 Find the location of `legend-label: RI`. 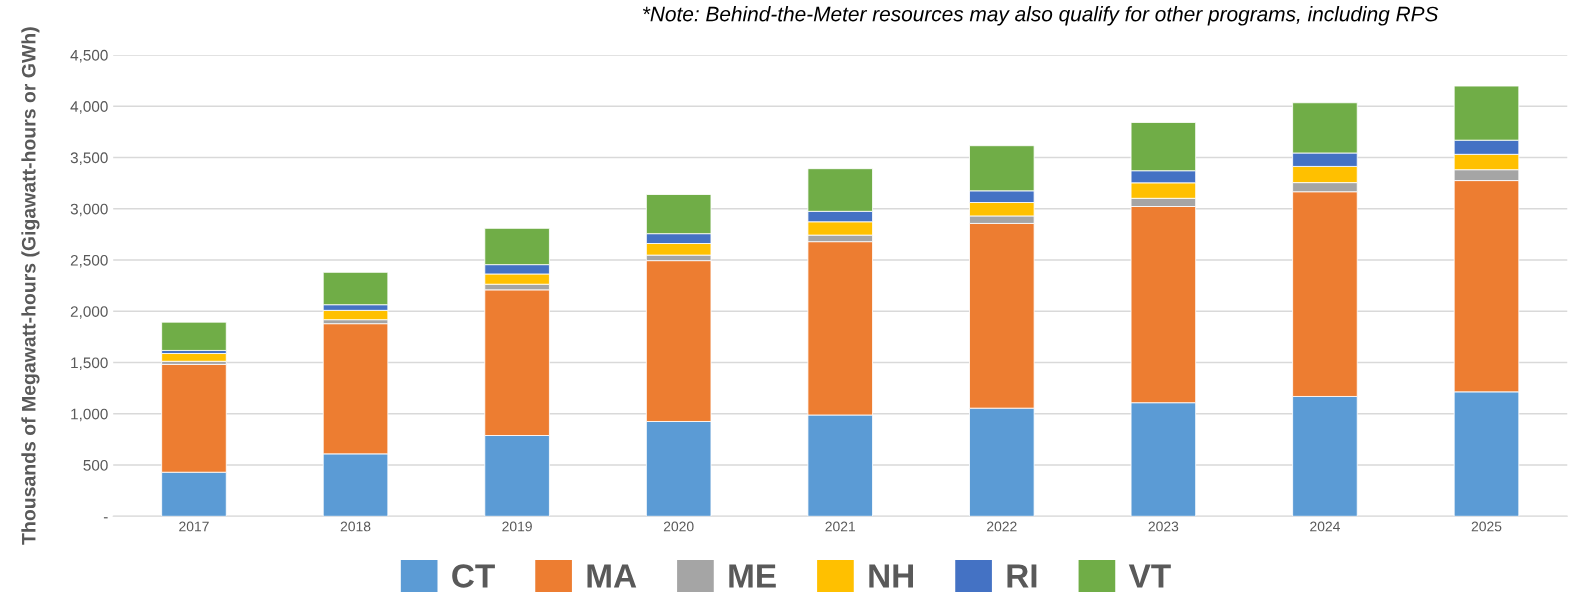

legend-label: RI is located at coordinates (1022, 576).